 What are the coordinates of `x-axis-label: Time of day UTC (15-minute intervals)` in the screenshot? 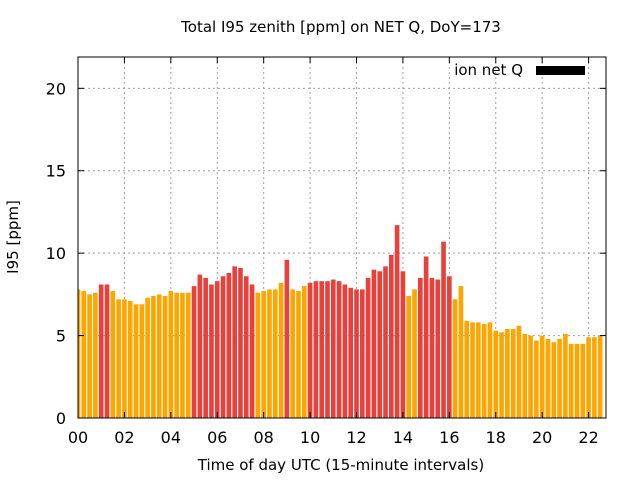 It's located at (340, 465).